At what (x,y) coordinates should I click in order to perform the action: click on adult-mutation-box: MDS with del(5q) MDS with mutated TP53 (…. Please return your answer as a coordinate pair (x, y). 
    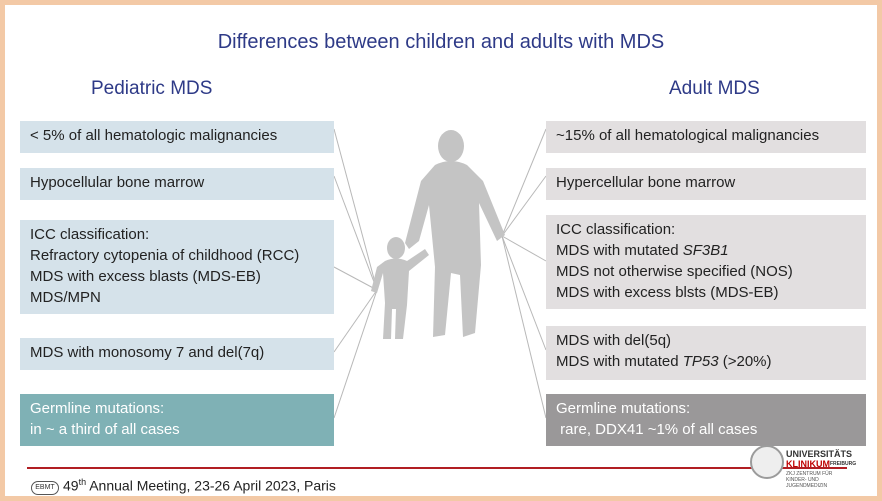
    Looking at the image, I should click on (706, 353).